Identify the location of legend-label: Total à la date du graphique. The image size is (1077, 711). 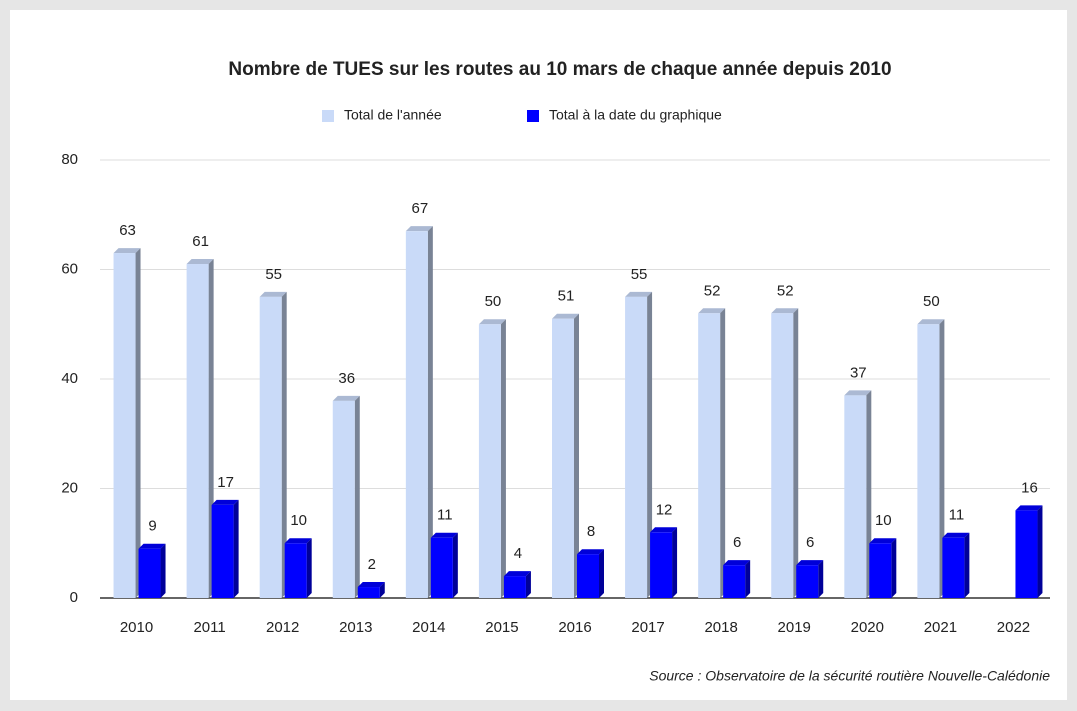
(635, 115).